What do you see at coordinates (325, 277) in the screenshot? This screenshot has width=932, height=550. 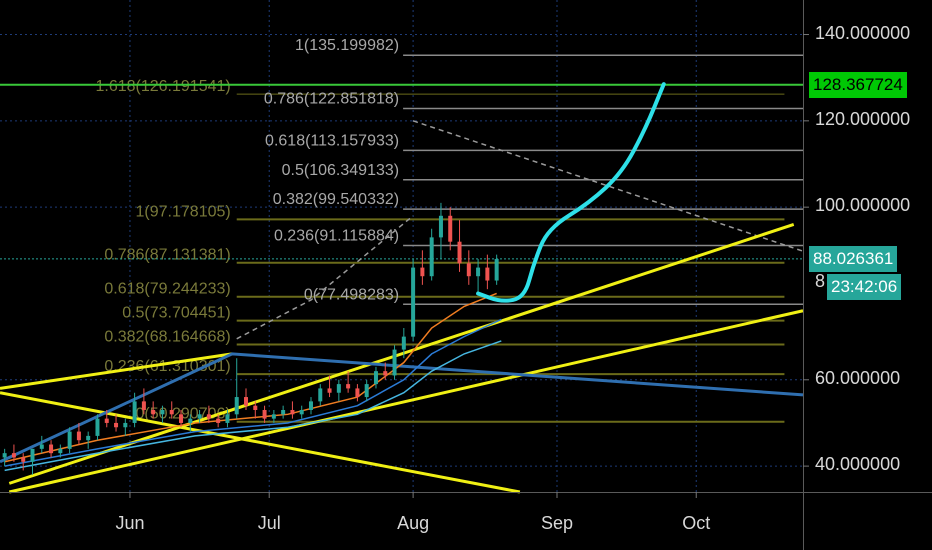 I see `dashed-fib-anchor` at bounding box center [325, 277].